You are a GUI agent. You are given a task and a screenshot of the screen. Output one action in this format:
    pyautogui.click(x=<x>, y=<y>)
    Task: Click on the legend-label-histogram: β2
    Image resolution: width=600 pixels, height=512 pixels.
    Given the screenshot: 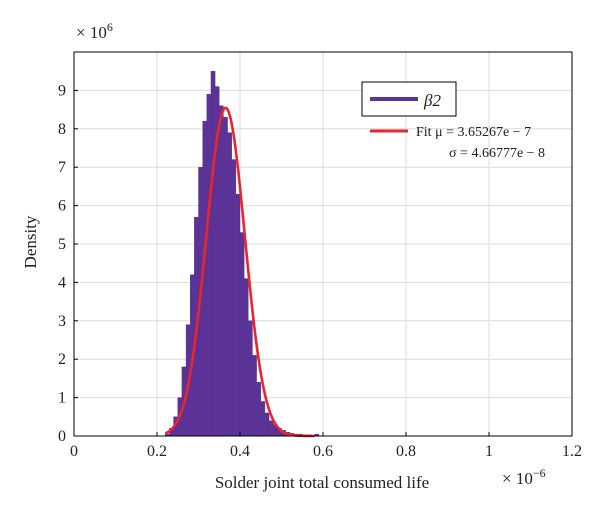 What is the action you would take?
    pyautogui.click(x=432, y=100)
    